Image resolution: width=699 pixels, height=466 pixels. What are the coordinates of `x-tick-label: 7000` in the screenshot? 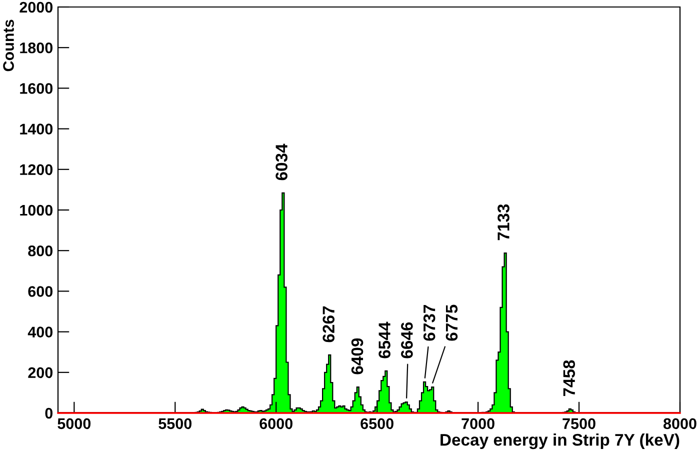 It's located at (478, 424).